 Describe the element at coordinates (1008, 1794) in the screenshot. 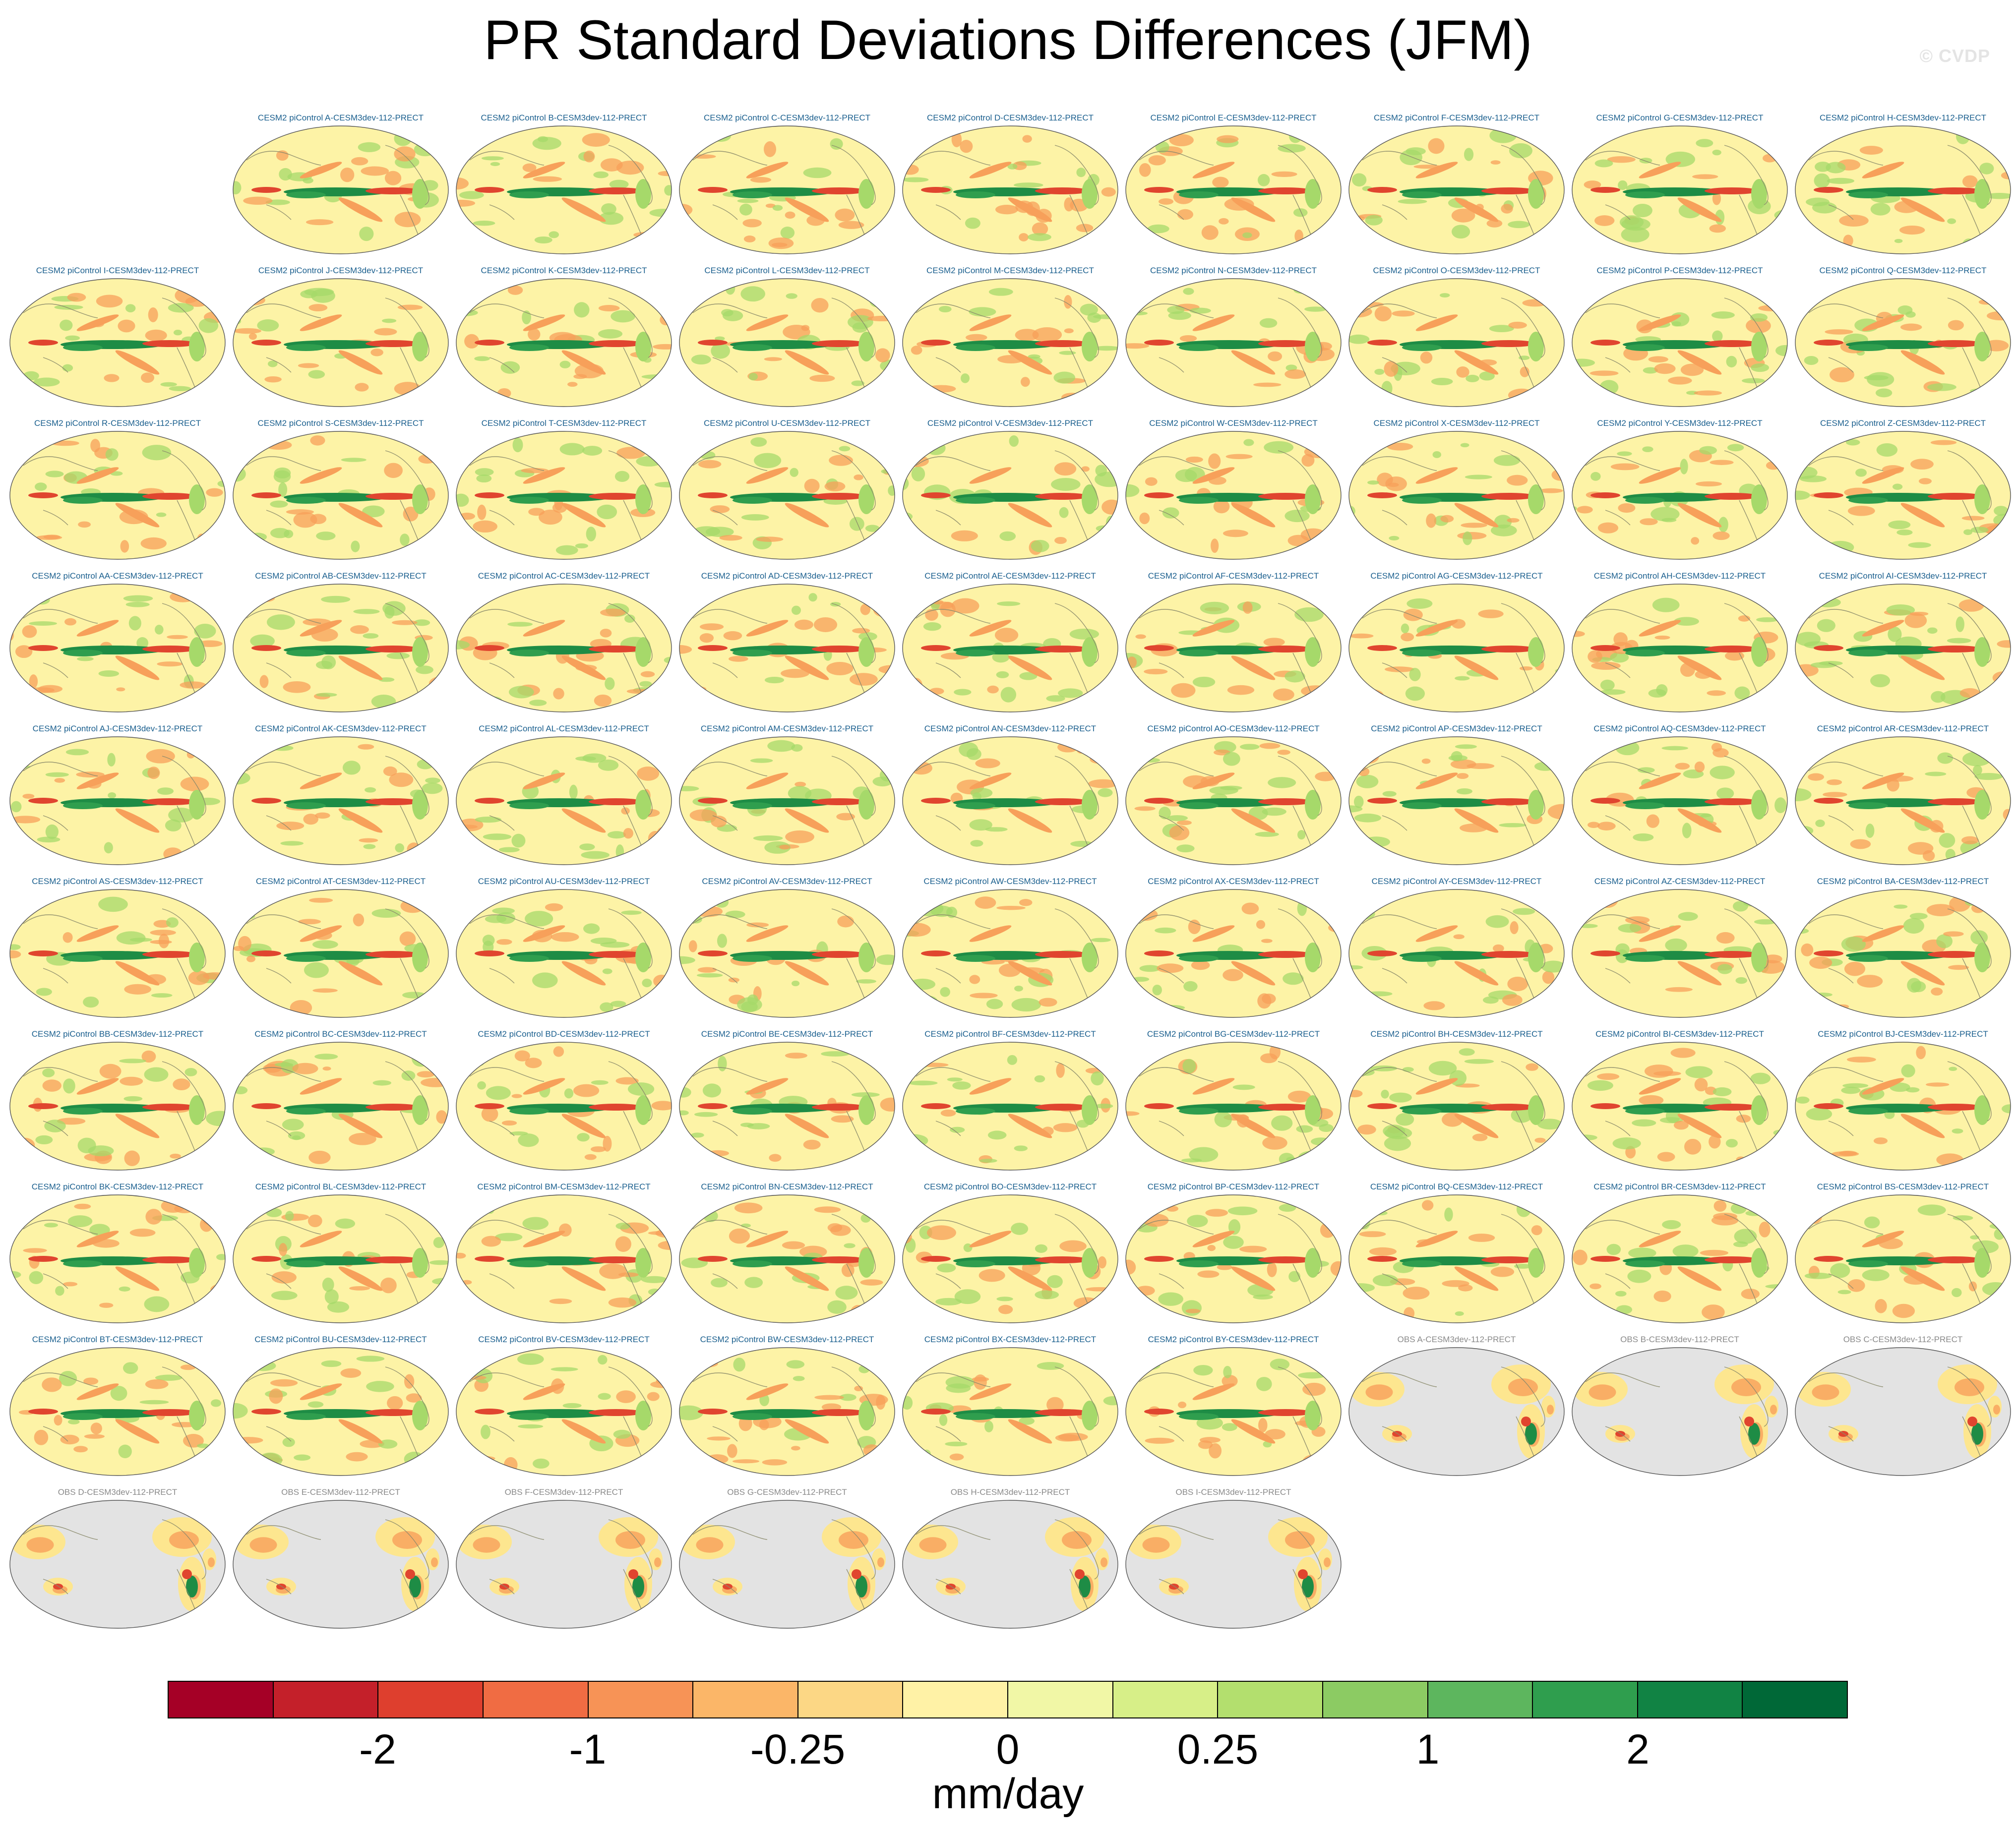

I see `colorbar-units: mm/day` at that location.